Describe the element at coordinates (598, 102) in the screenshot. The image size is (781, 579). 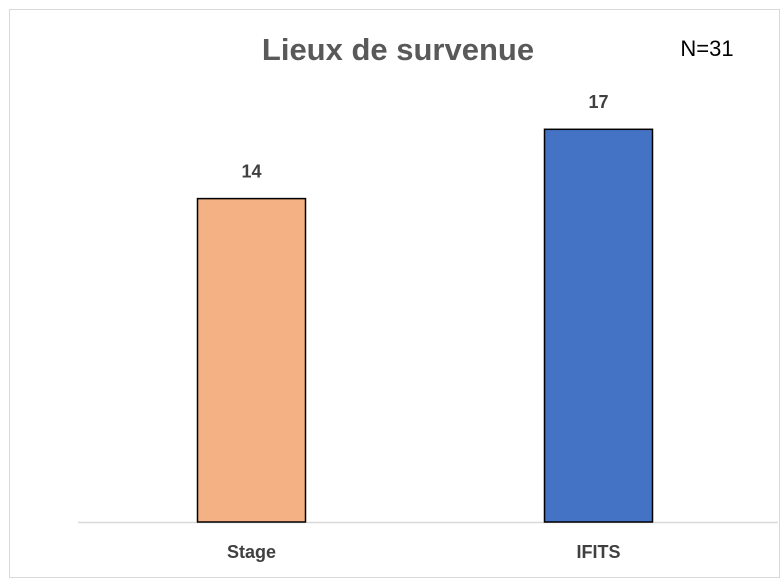
I see `data-label: 17` at that location.